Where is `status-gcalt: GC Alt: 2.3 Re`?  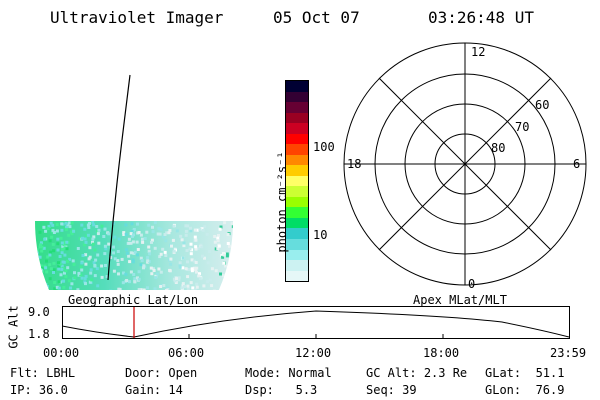 status-gcalt: GC Alt: 2.3 Re is located at coordinates (416, 373).